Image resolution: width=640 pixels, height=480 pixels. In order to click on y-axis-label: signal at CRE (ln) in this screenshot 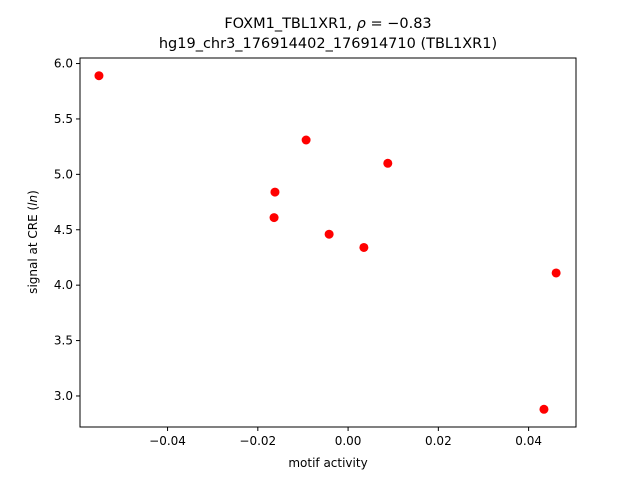, I will do `click(33, 242)`.